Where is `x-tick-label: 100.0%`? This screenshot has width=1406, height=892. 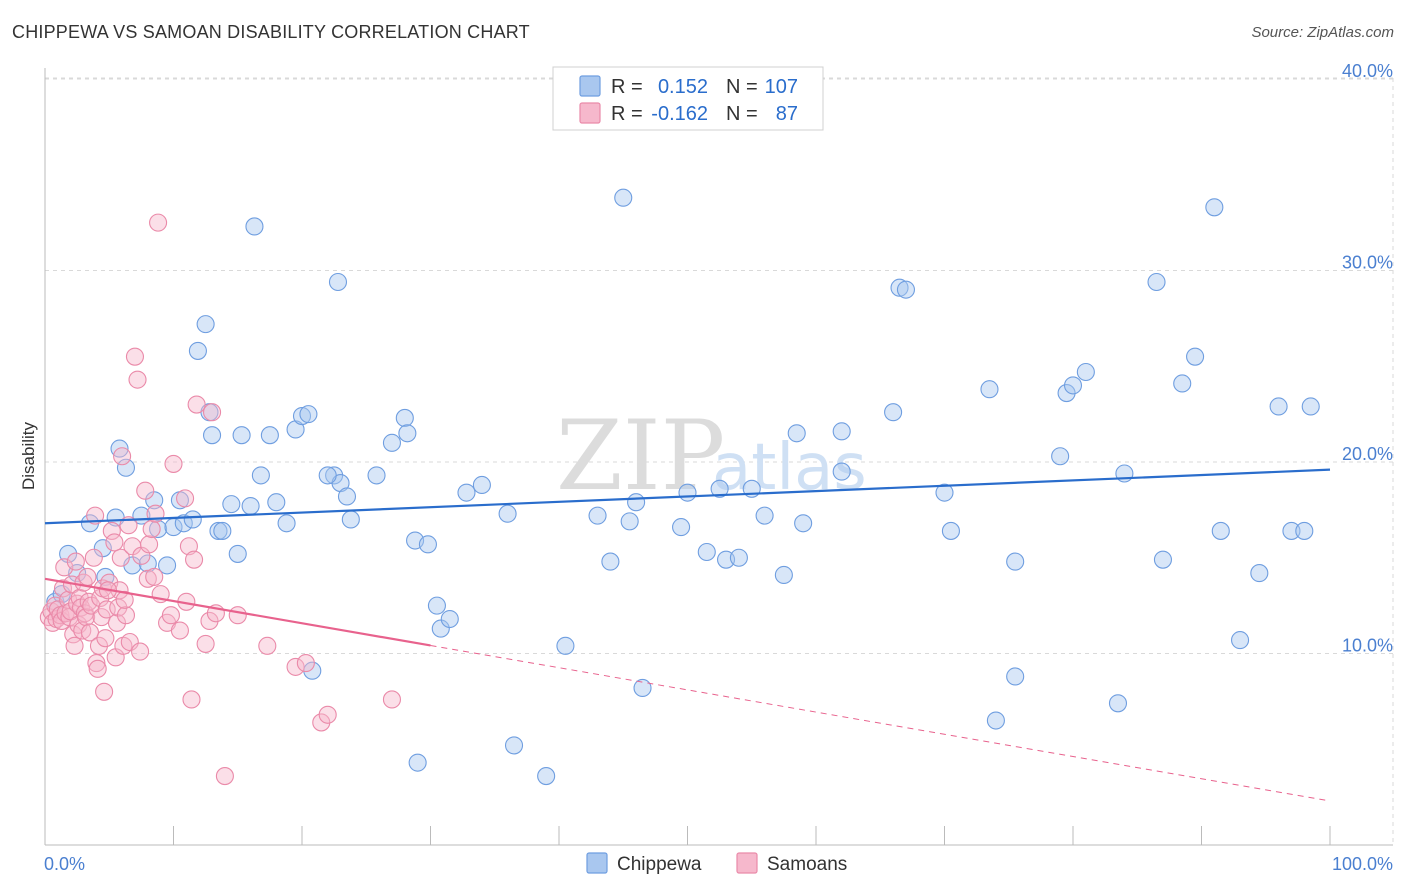 x-tick-label: 100.0% is located at coordinates (1362, 864).